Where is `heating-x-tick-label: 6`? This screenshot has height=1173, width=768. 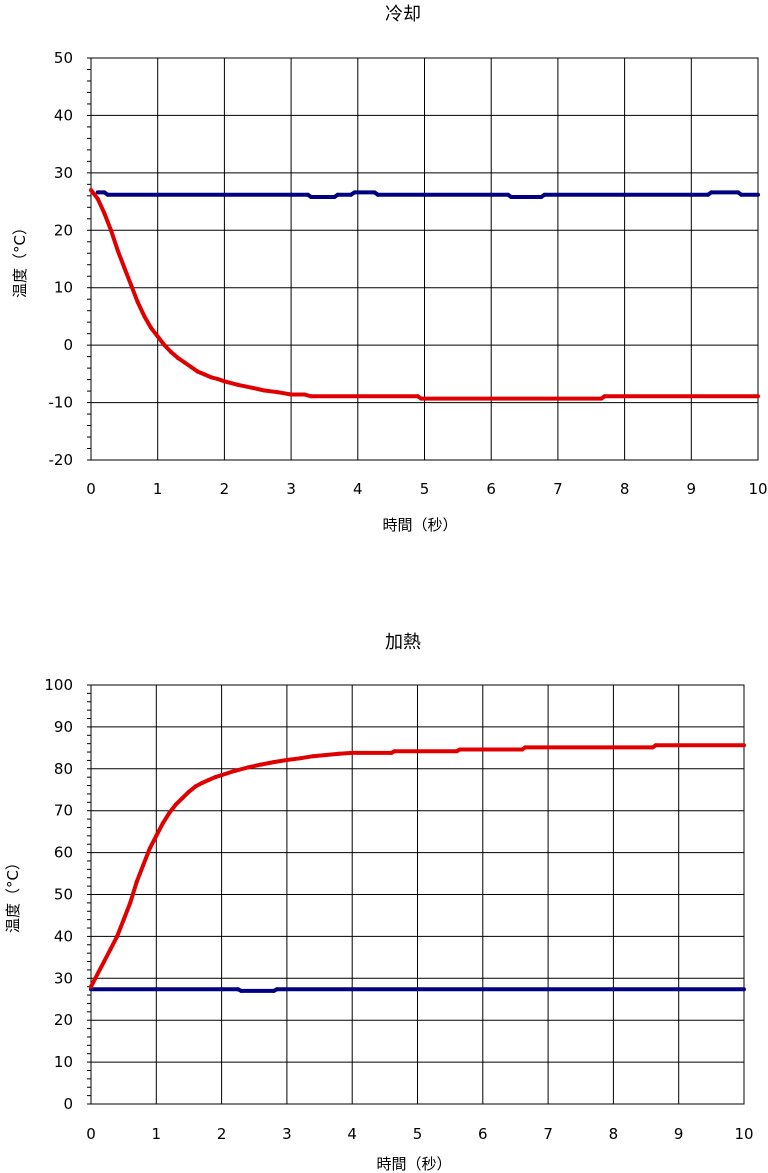 heating-x-tick-label: 6 is located at coordinates (483, 1134).